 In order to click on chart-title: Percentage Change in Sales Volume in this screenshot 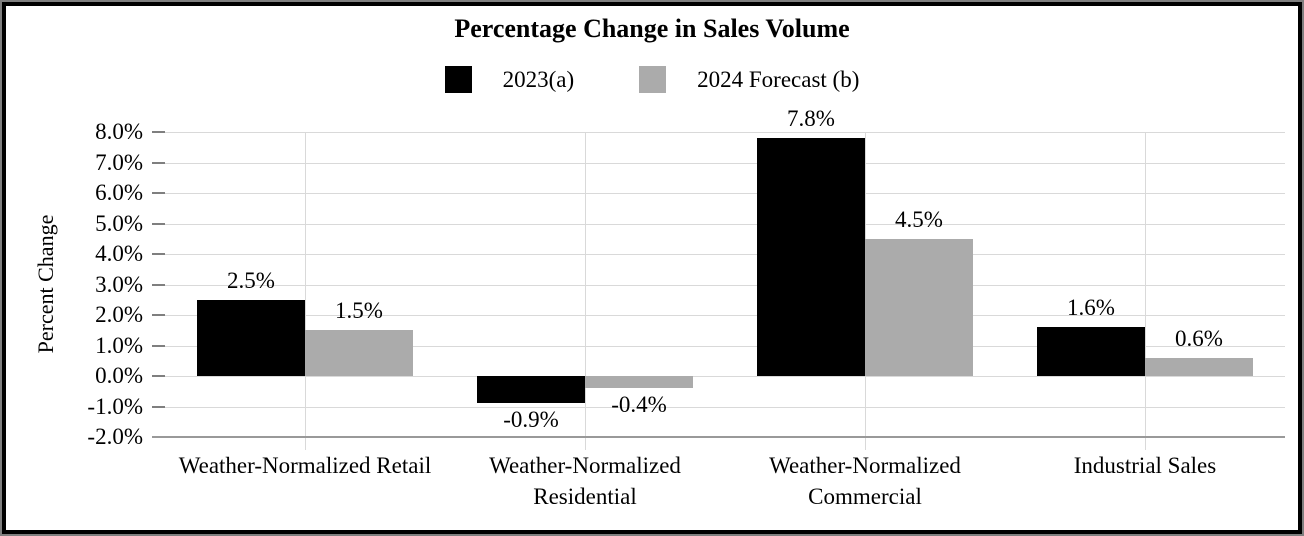, I will do `click(652, 28)`.